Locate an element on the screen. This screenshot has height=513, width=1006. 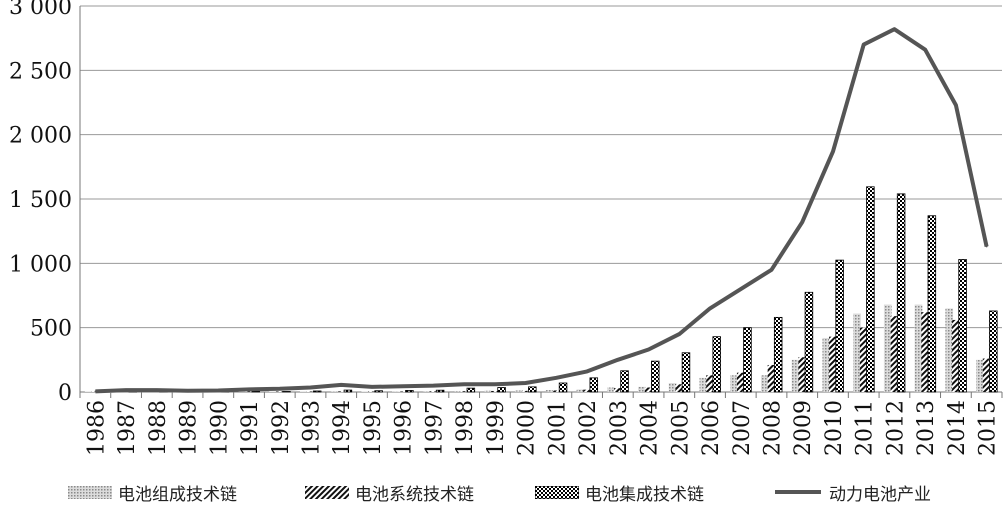
x-tick-label: 1988 is located at coordinates (158, 428).